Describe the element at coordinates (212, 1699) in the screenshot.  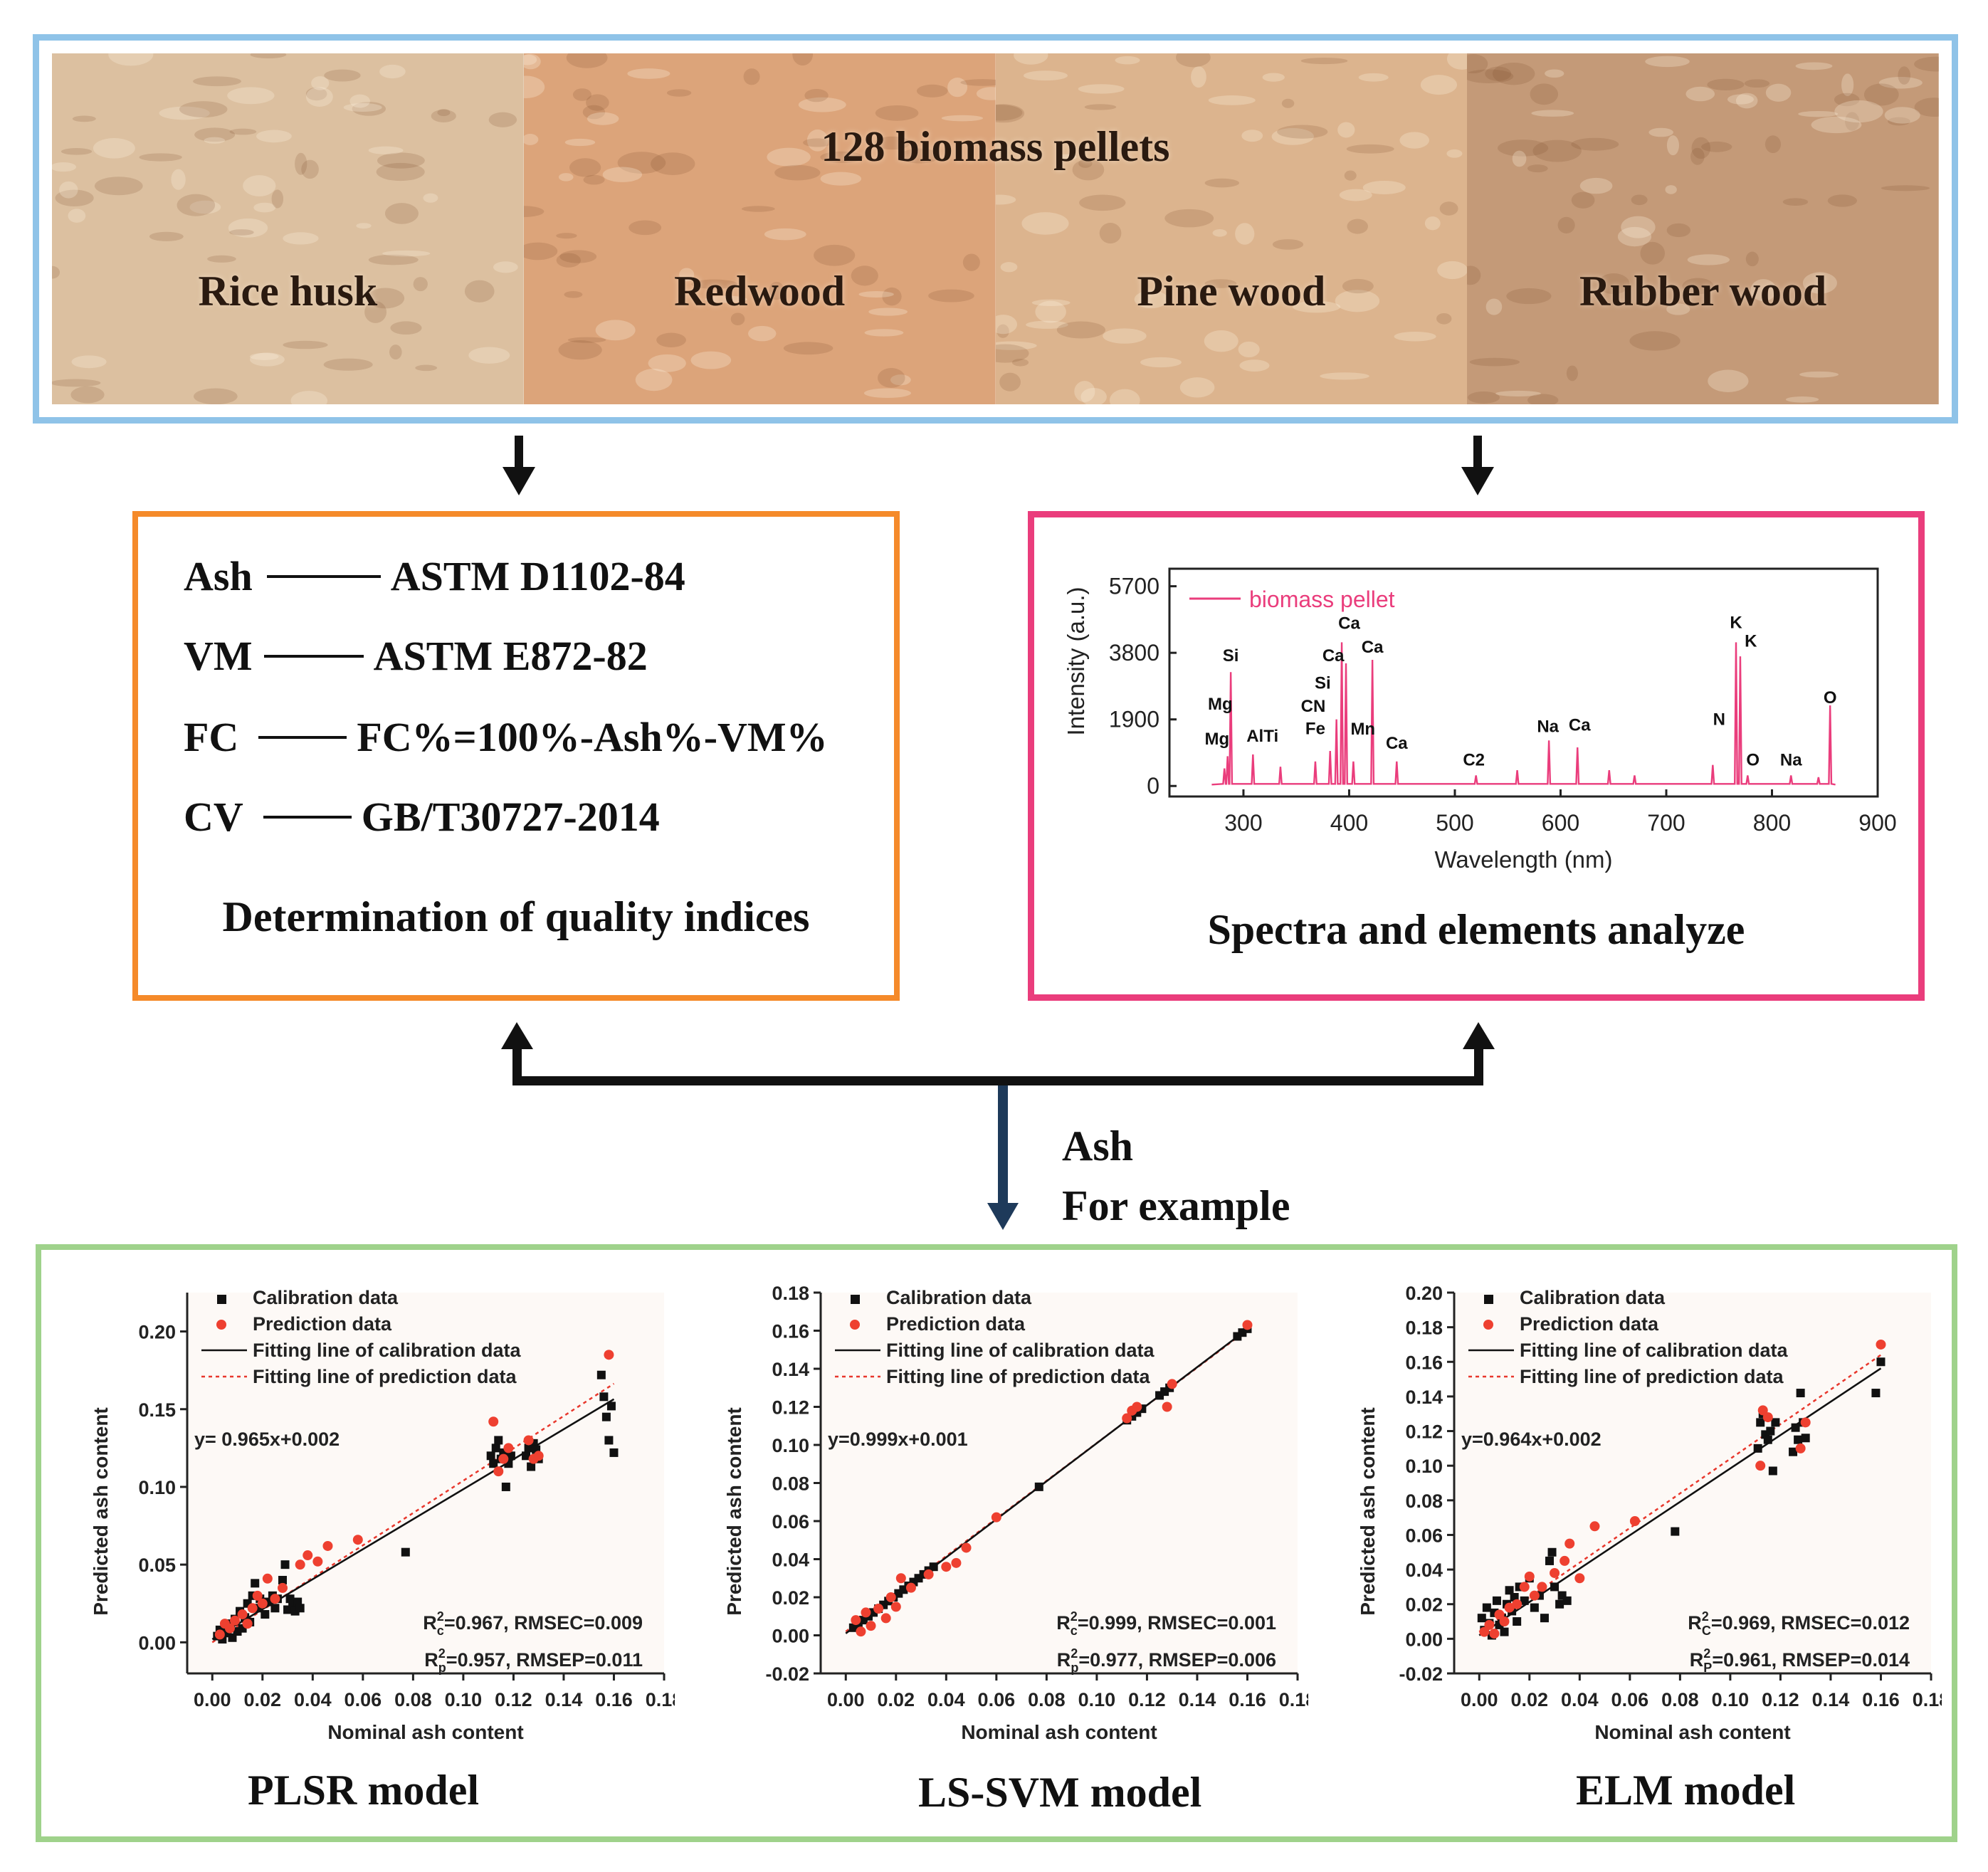
I see `x-tick-label: 0.00` at that location.